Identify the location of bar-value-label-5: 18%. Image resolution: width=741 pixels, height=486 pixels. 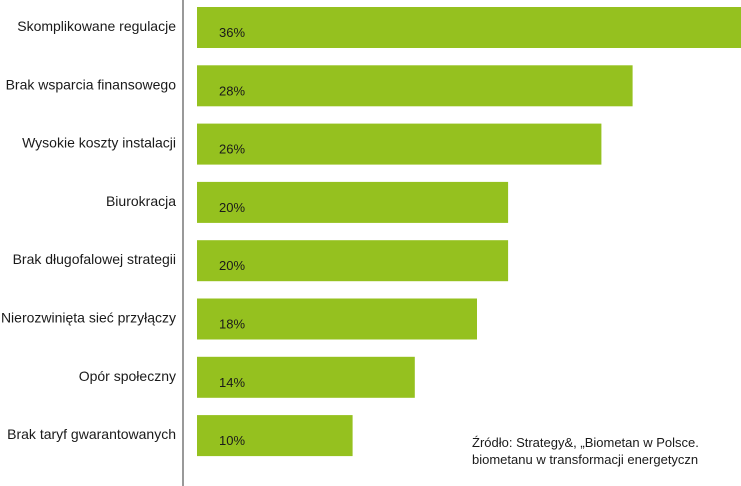
(232, 324).